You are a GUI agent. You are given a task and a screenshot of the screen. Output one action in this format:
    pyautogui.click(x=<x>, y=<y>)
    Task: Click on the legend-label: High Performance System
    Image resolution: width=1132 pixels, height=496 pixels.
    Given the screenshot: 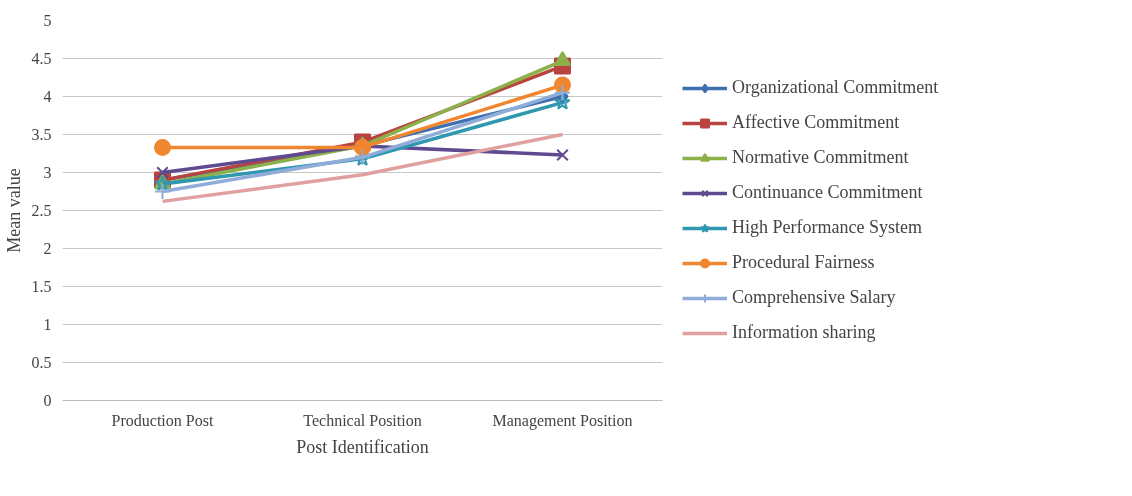 What is the action you would take?
    pyautogui.click(x=827, y=227)
    